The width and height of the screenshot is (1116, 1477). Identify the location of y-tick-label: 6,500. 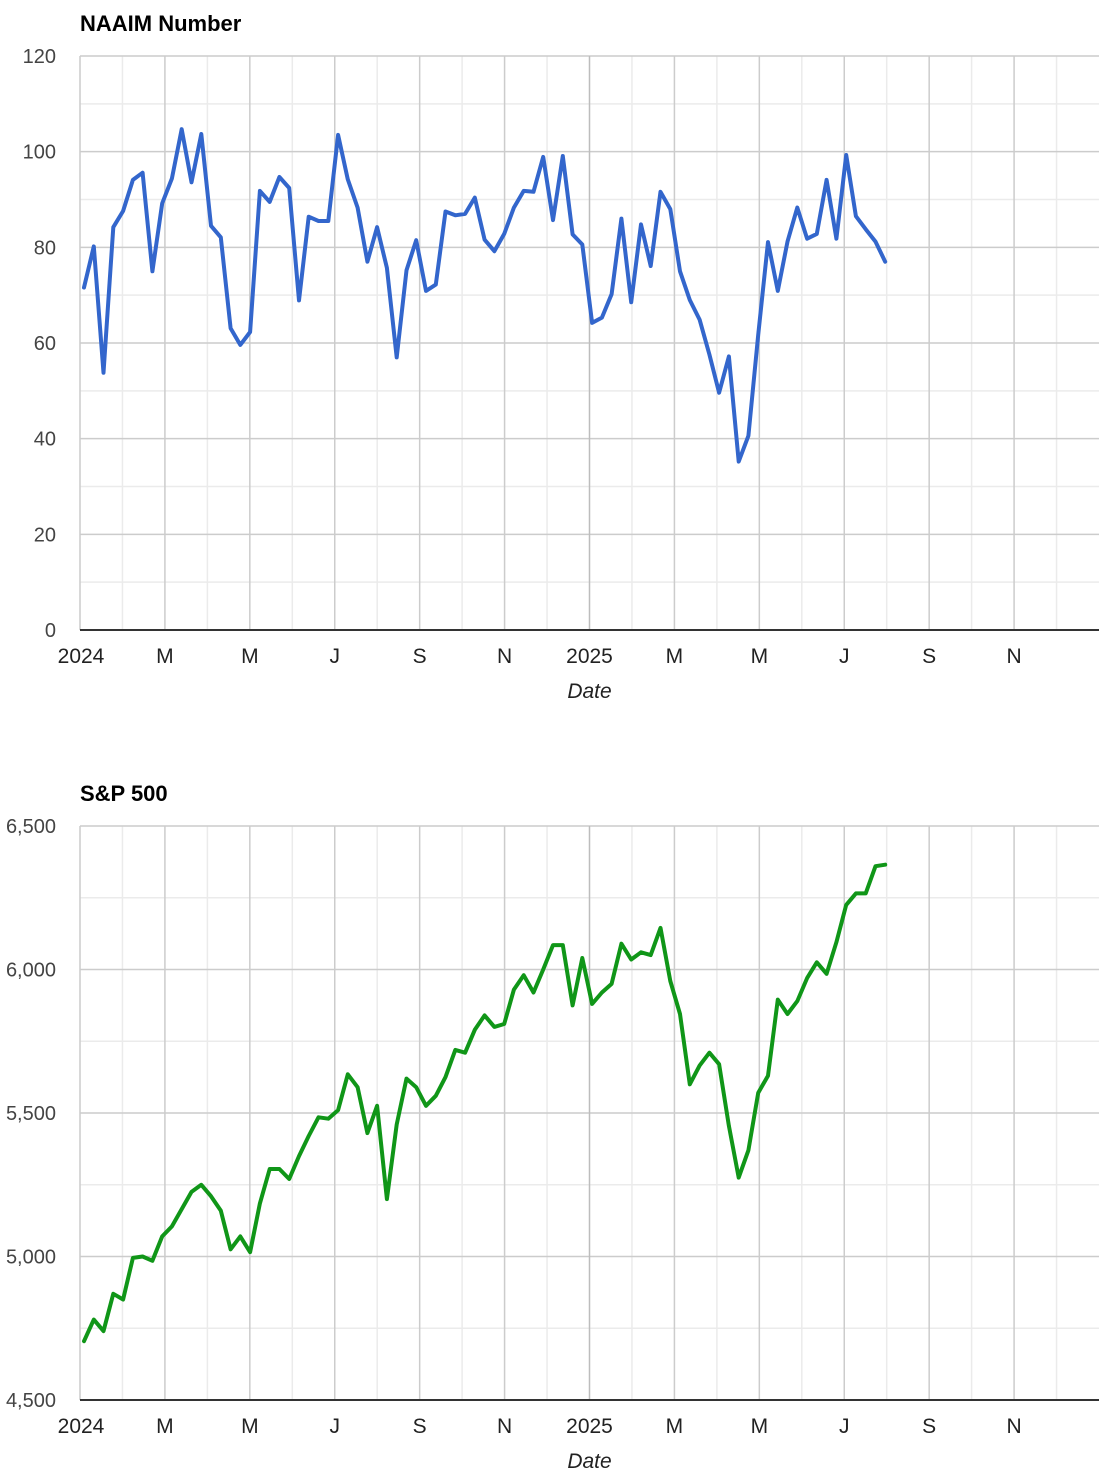
(31, 827).